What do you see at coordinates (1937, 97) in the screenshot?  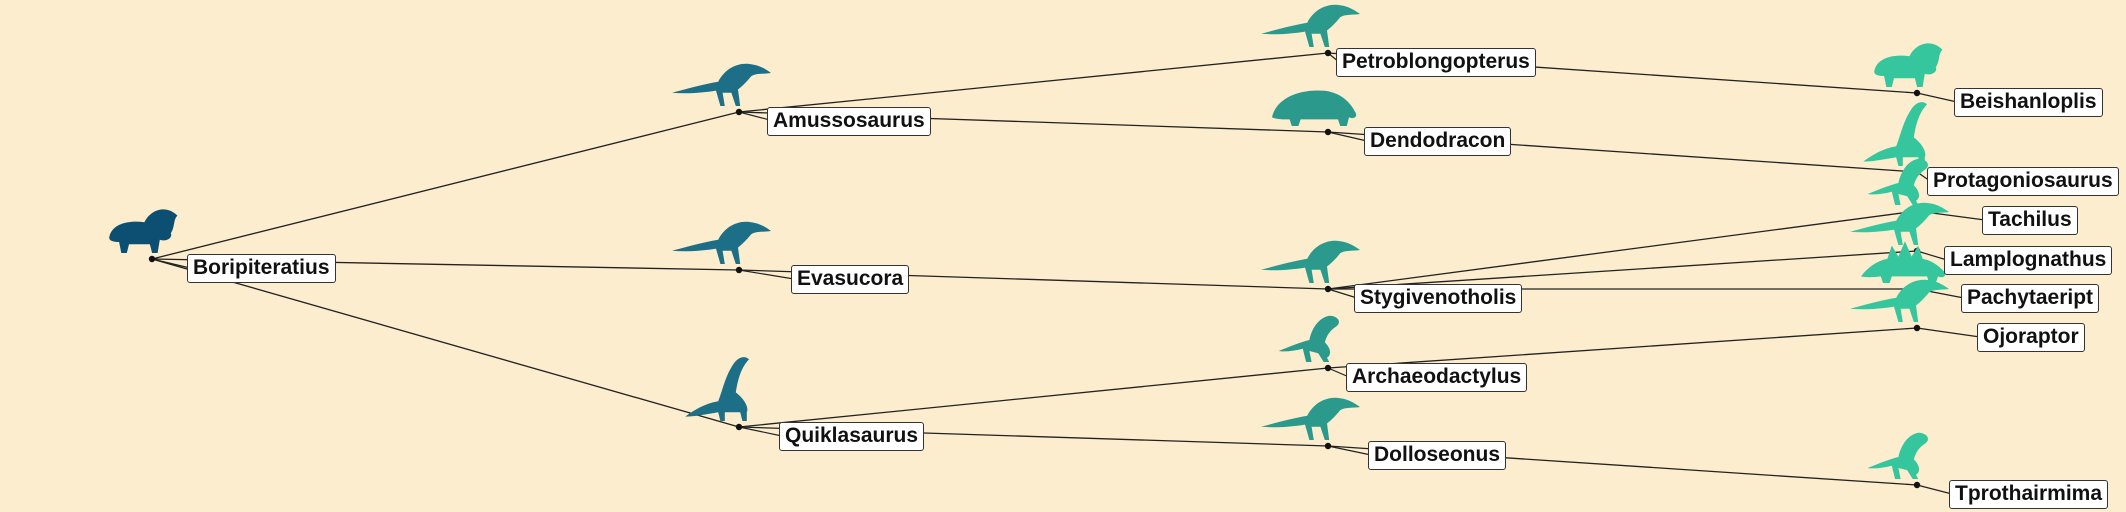 I see `label-connector-beishanloplis` at bounding box center [1937, 97].